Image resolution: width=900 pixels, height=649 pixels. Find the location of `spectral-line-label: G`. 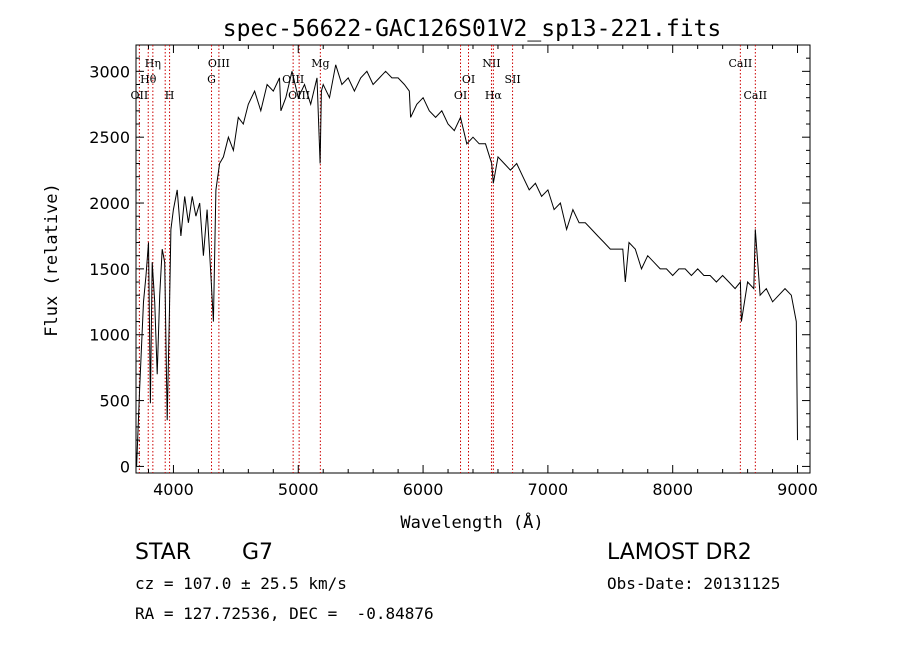

spectral-line-label: G is located at coordinates (211, 79).